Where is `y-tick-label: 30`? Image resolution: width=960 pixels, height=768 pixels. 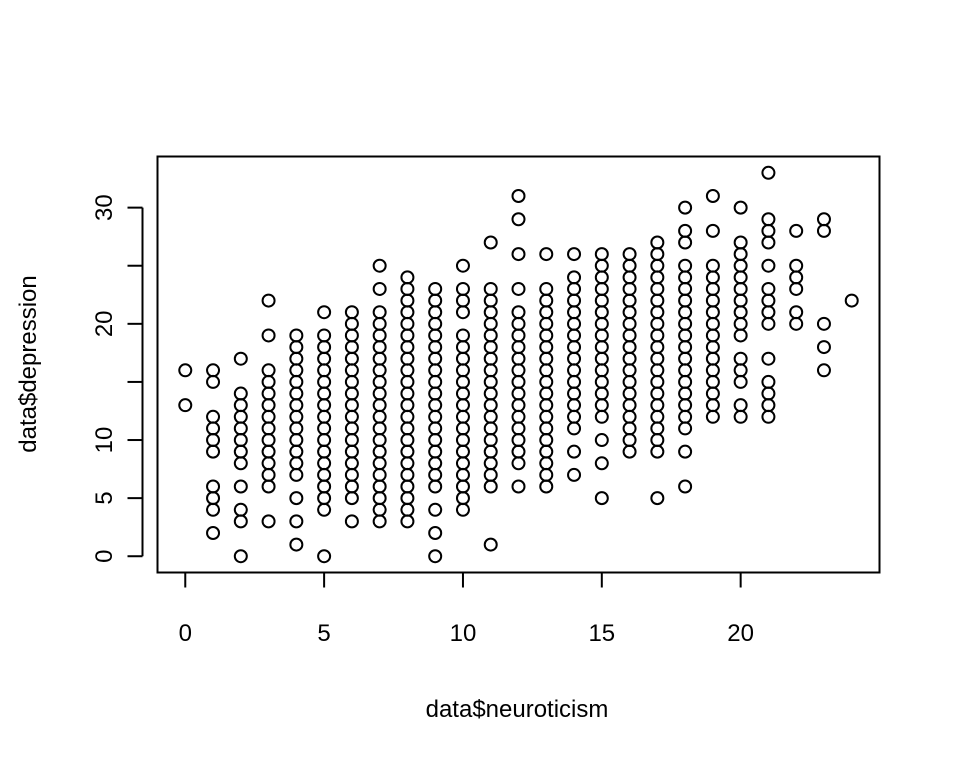 y-tick-label: 30 is located at coordinates (104, 207).